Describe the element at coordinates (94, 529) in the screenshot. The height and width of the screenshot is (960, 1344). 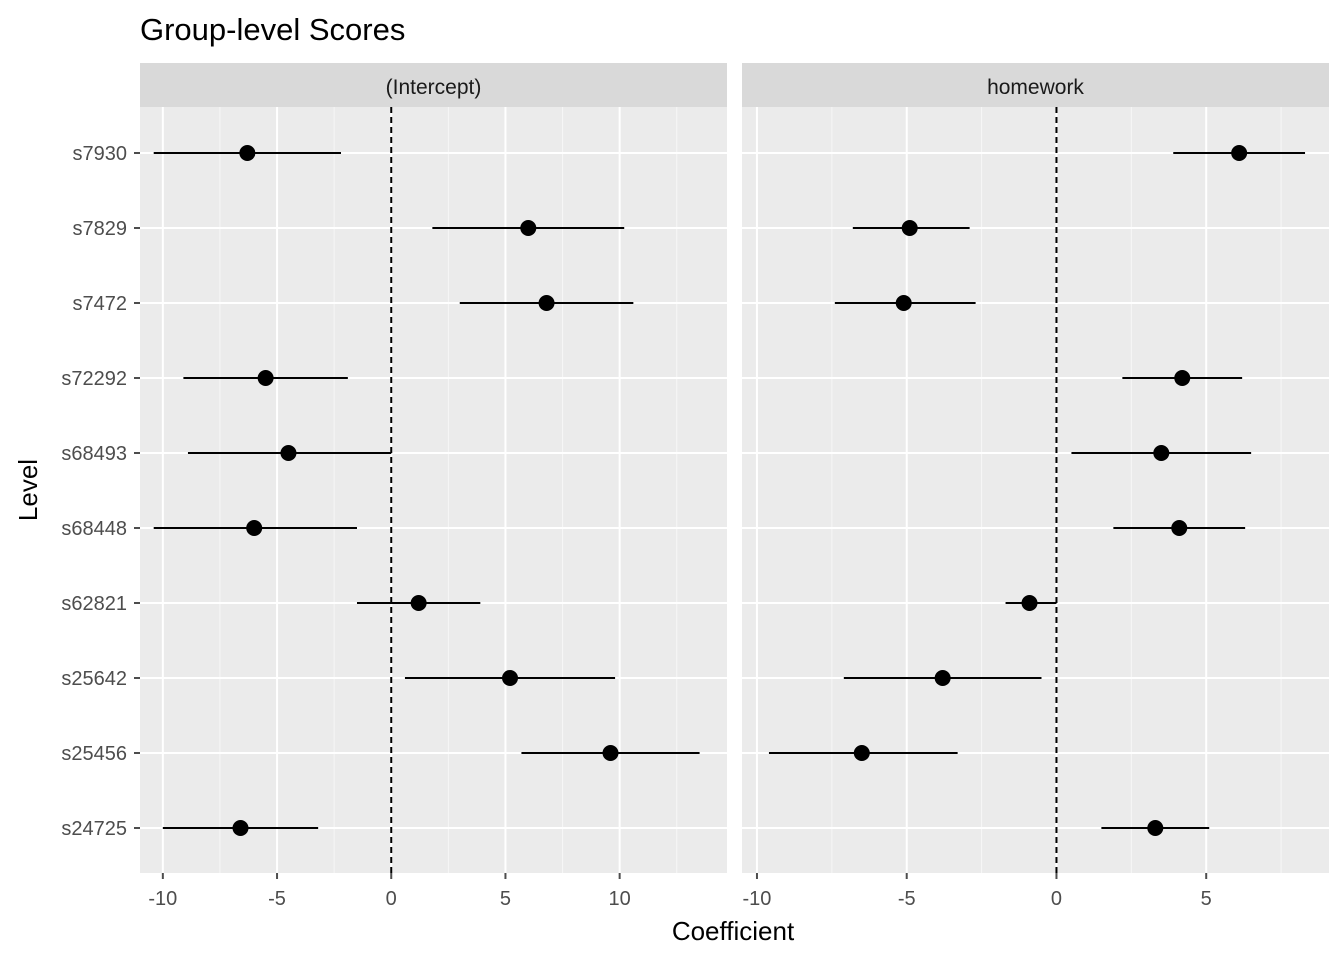
I see `y-tick-label: s68448` at that location.